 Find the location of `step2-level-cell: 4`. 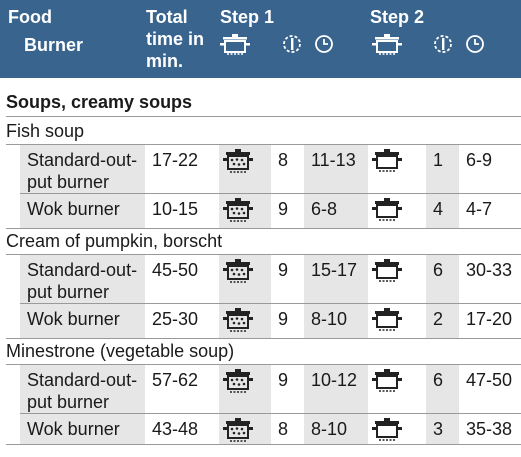

step2-level-cell: 4 is located at coordinates (438, 209).